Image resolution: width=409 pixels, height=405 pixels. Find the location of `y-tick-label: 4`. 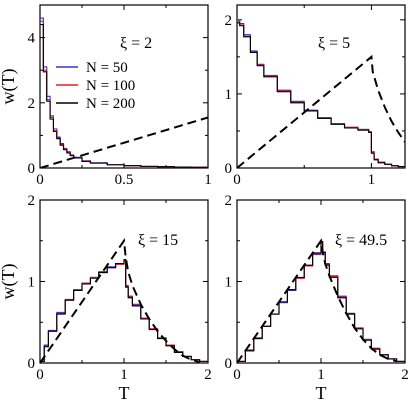

y-tick-label: 4 is located at coordinates (32, 39).